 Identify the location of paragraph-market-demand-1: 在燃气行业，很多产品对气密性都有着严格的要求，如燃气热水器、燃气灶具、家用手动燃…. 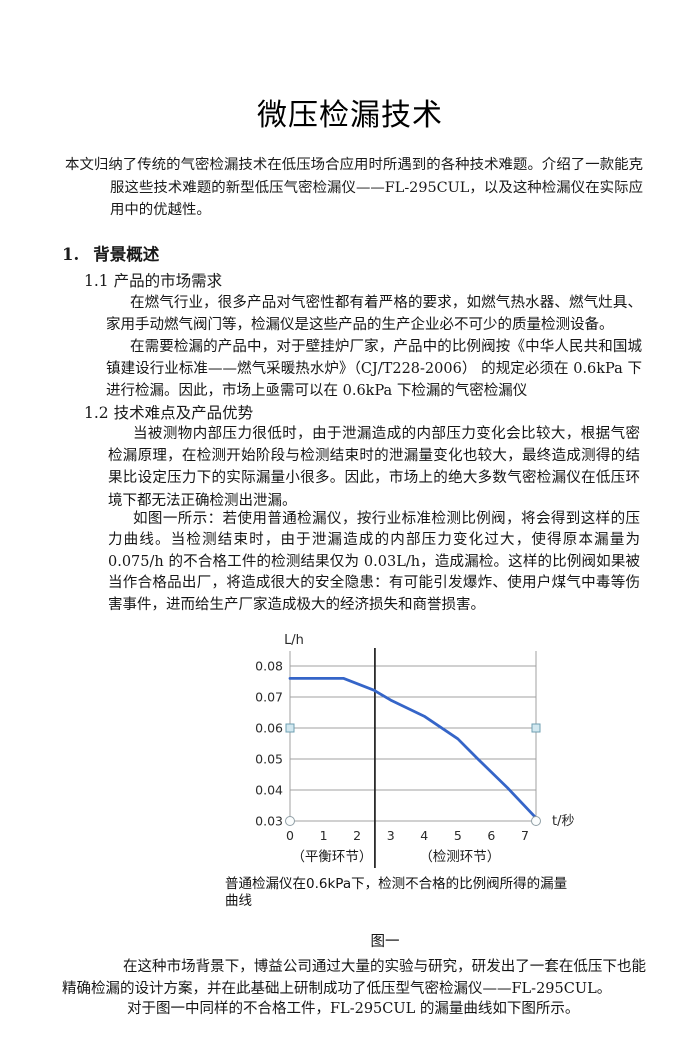
(374, 314).